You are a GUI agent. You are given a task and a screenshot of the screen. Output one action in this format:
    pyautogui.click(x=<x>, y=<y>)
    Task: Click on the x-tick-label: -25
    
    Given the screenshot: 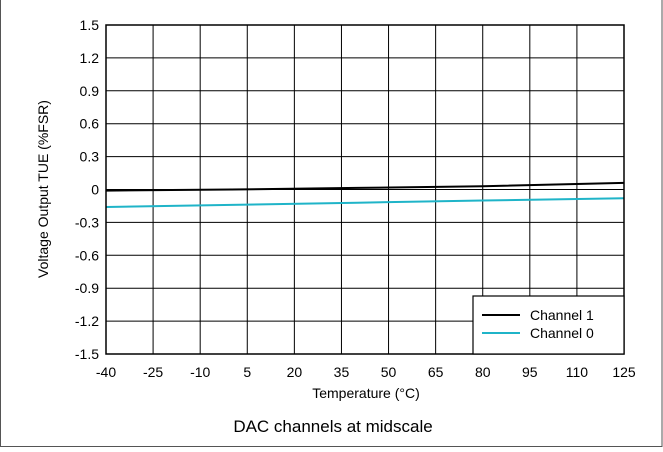 What is the action you would take?
    pyautogui.click(x=153, y=372)
    